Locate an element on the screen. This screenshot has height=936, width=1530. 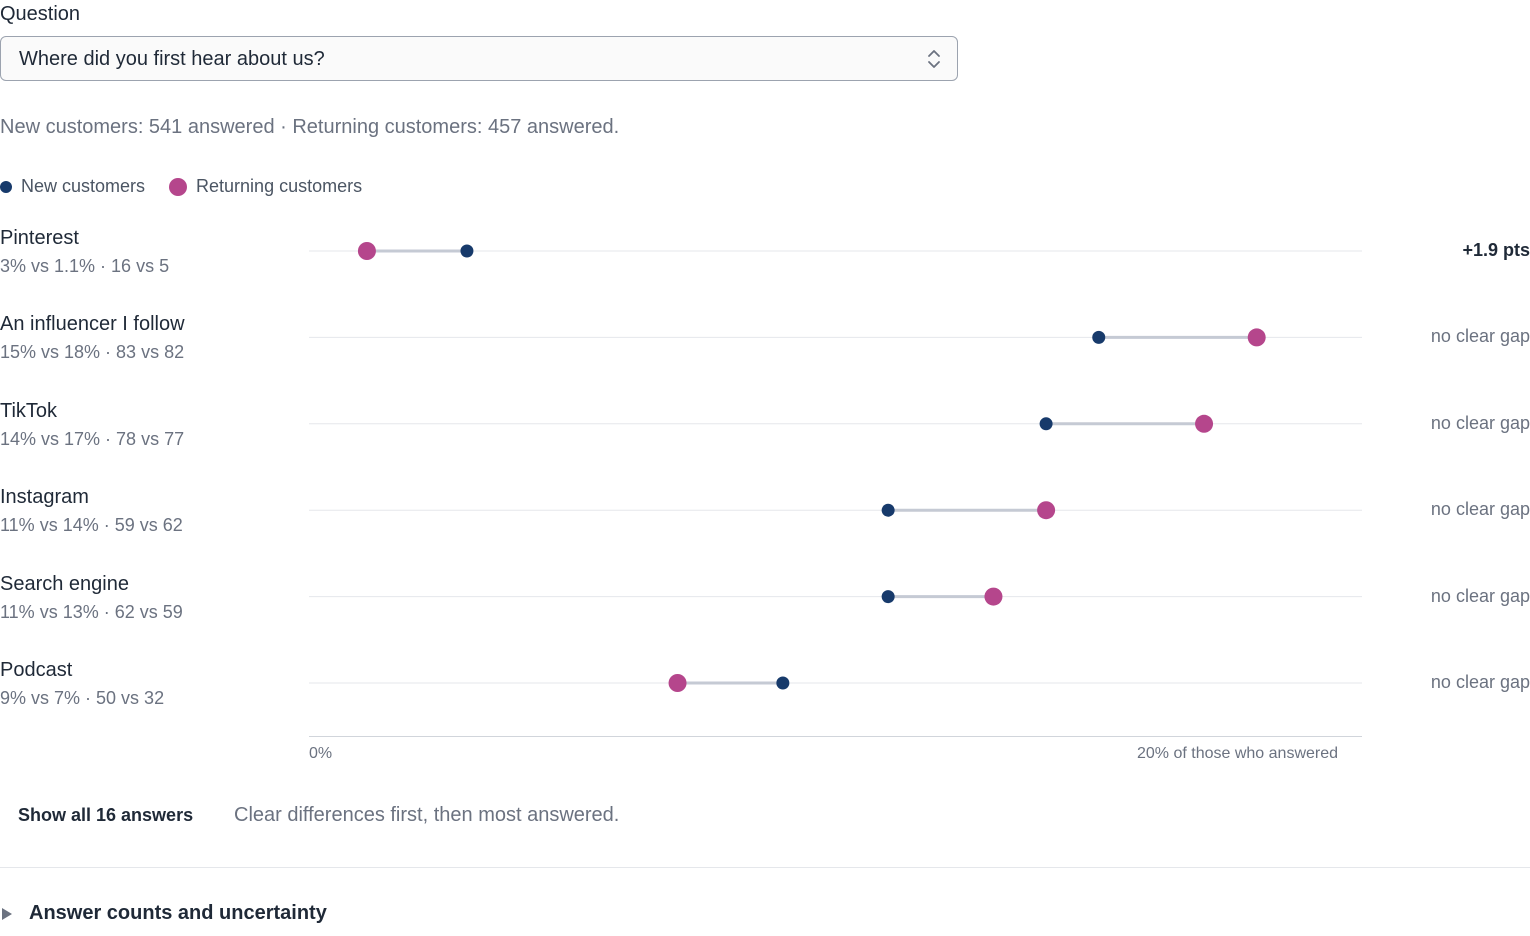
row-label: Instagram is located at coordinates (44, 497).